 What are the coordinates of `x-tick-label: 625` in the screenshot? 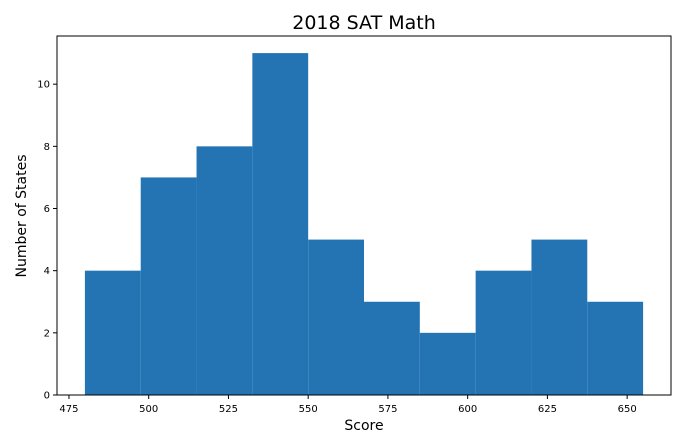 It's located at (547, 409).